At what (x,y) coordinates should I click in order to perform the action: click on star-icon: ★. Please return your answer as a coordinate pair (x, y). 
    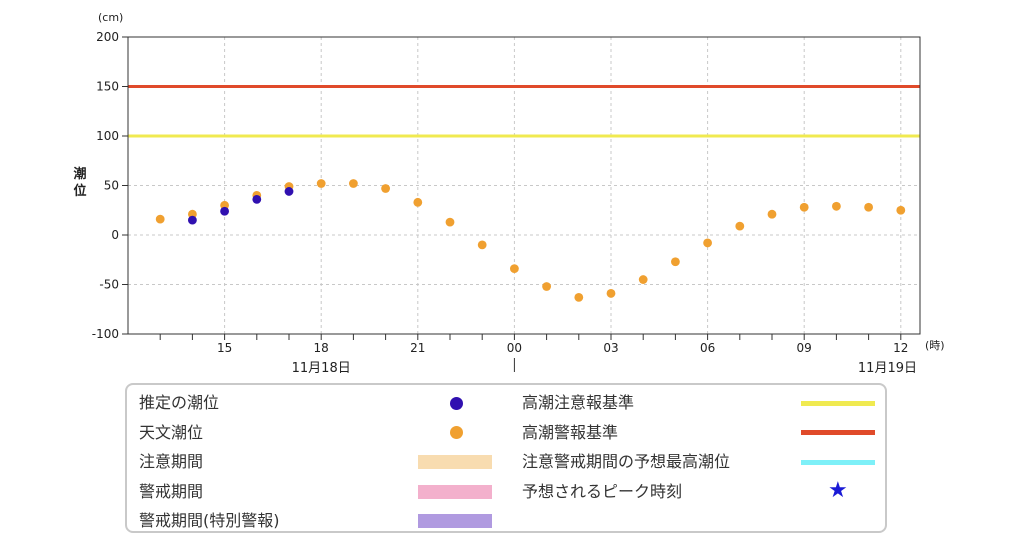
    Looking at the image, I should click on (838, 490).